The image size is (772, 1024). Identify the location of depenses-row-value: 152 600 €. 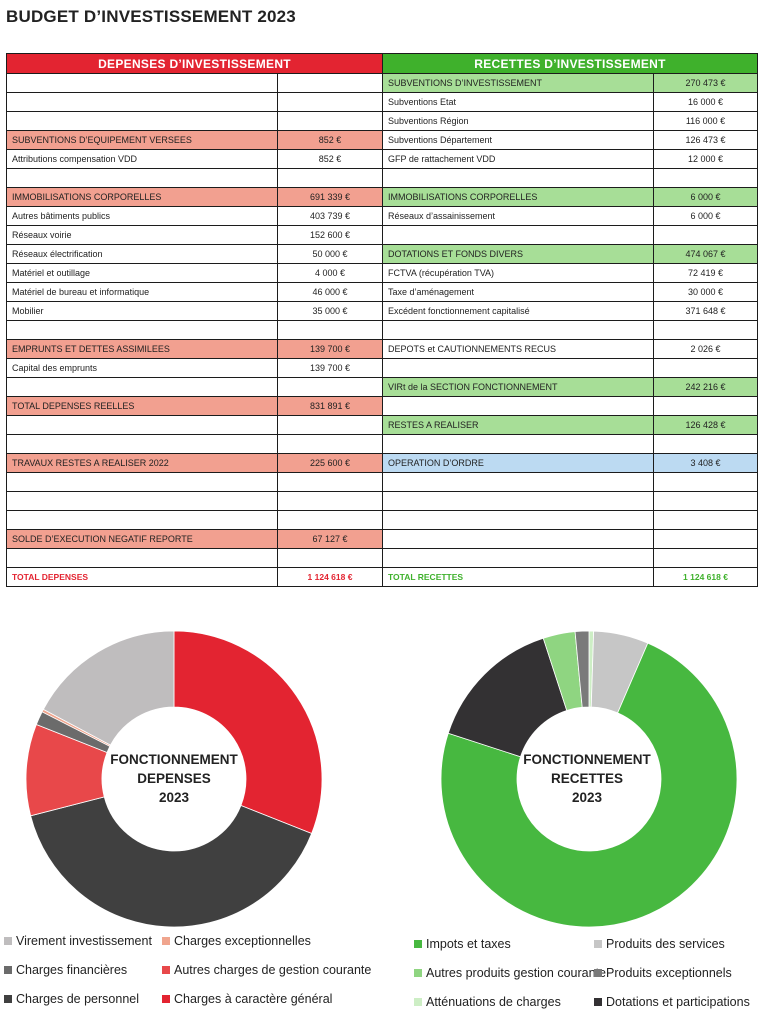
(330, 235).